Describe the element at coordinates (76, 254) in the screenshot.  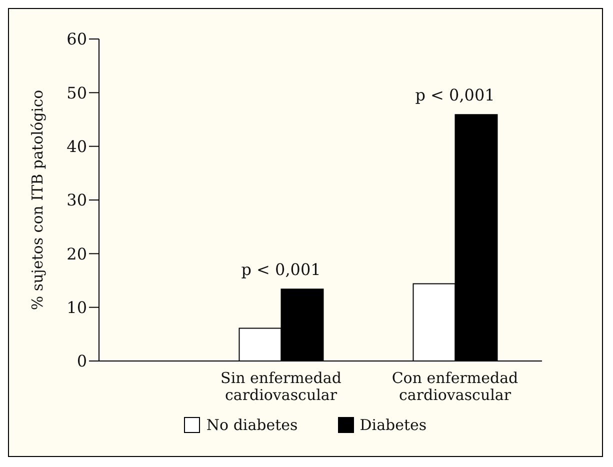
I see `y-tick-label: 20` at that location.